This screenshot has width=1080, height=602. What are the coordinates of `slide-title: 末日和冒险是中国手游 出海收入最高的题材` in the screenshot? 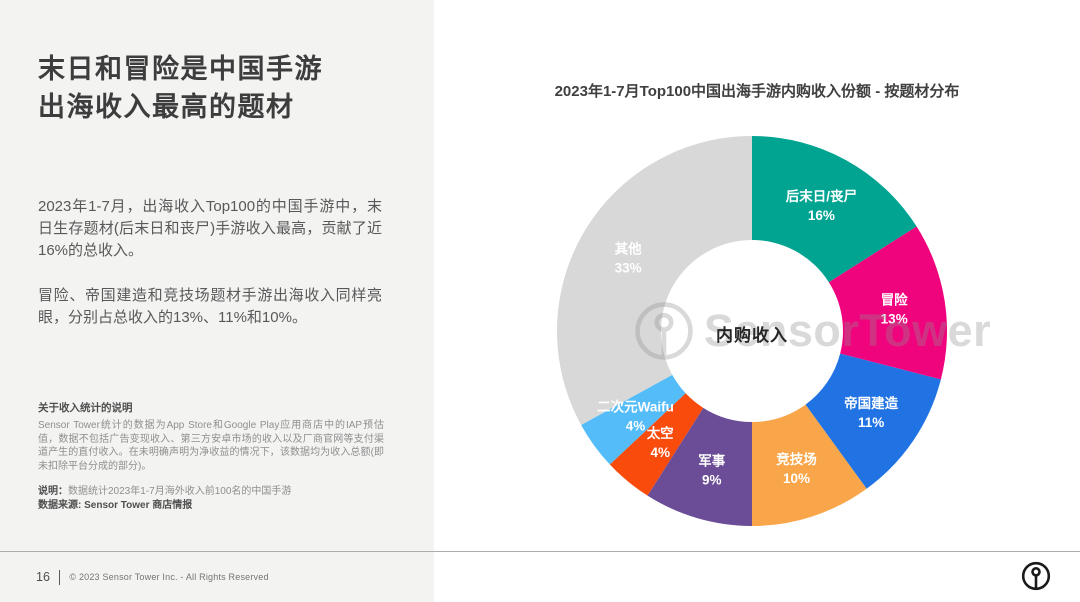 It's located at (218, 88).